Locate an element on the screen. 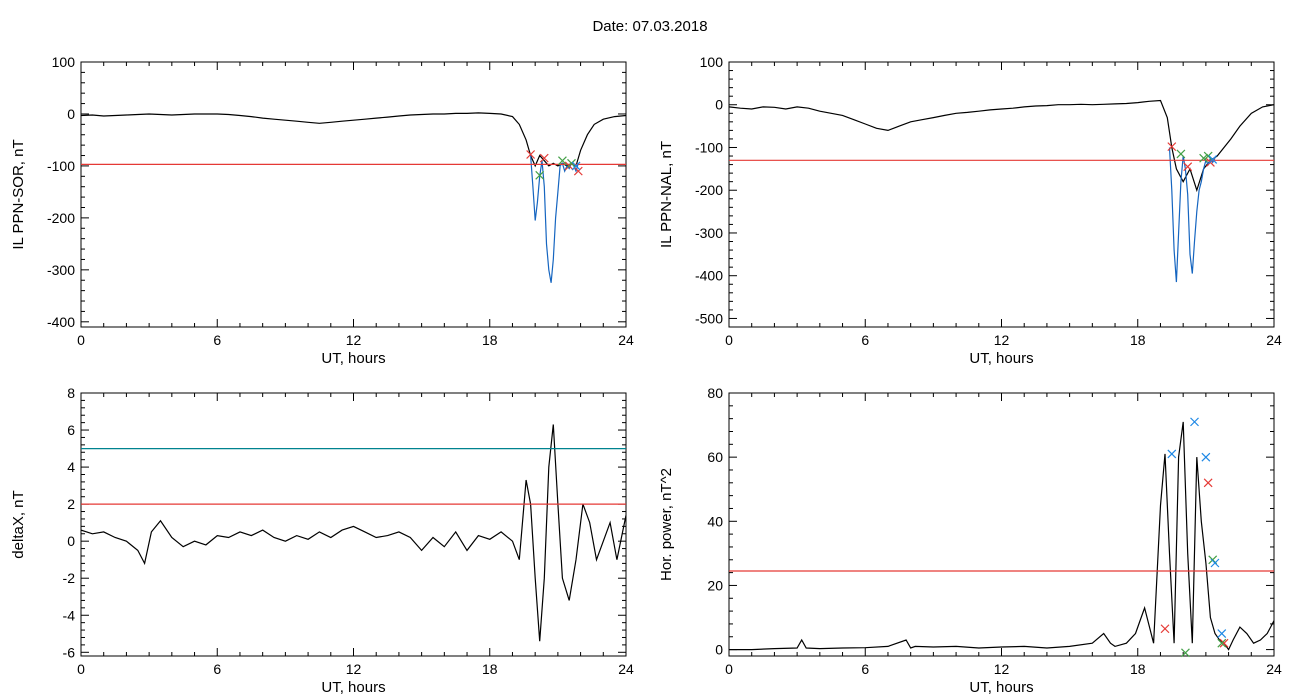  y-tick-label: 20 is located at coordinates (715, 585).